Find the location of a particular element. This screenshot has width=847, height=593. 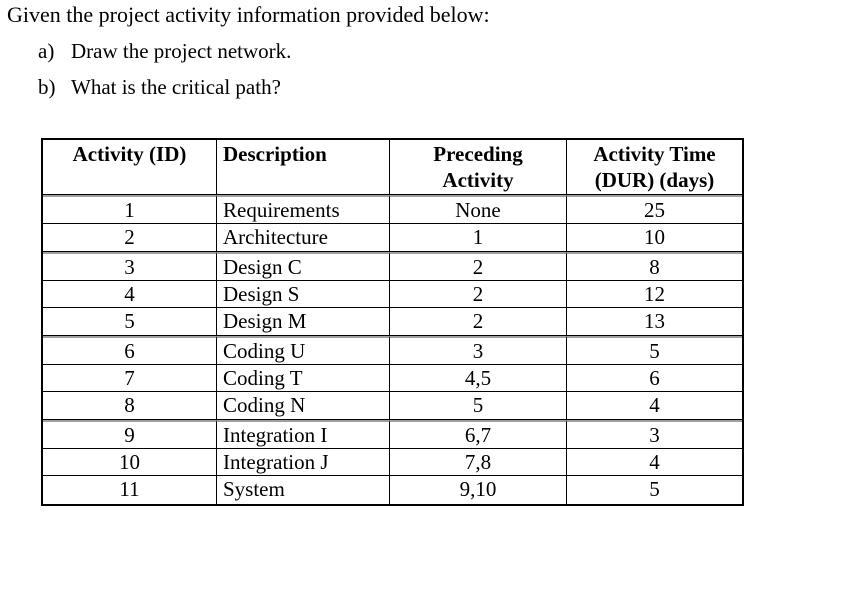

cell-activity-id: 5 is located at coordinates (130, 322).